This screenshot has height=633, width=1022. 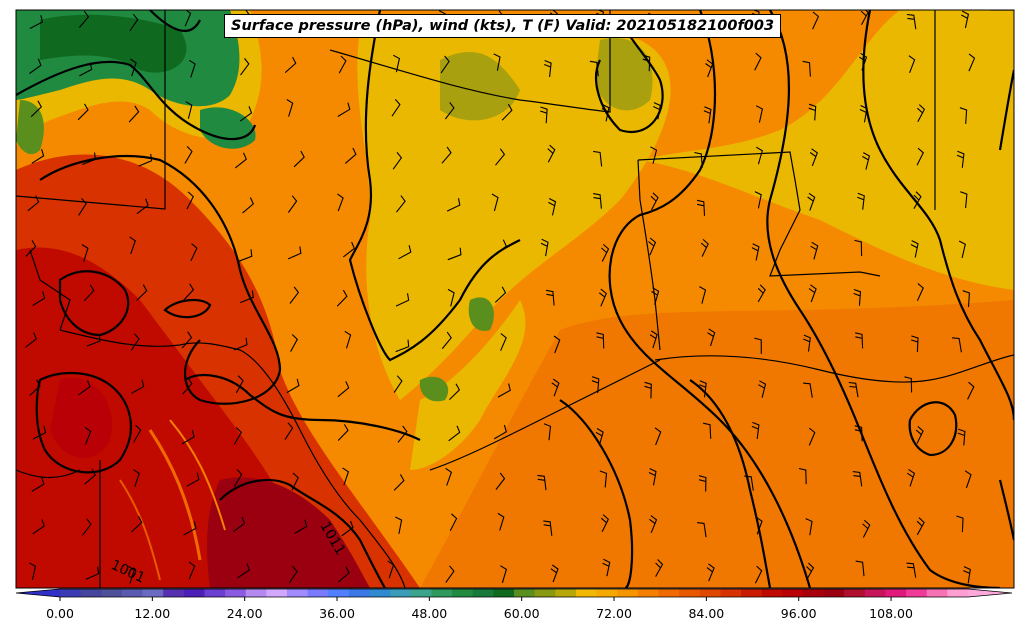 I want to click on colorbar-tick-label: 84.00, so click(x=706, y=613).